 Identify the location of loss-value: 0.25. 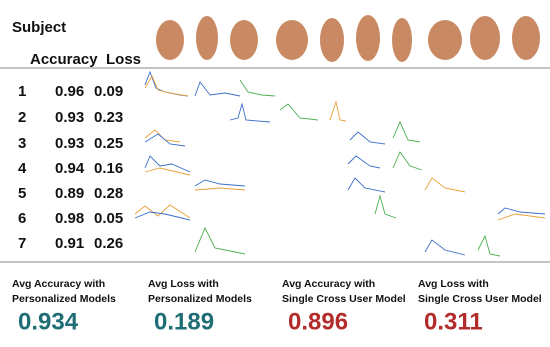
(108, 143).